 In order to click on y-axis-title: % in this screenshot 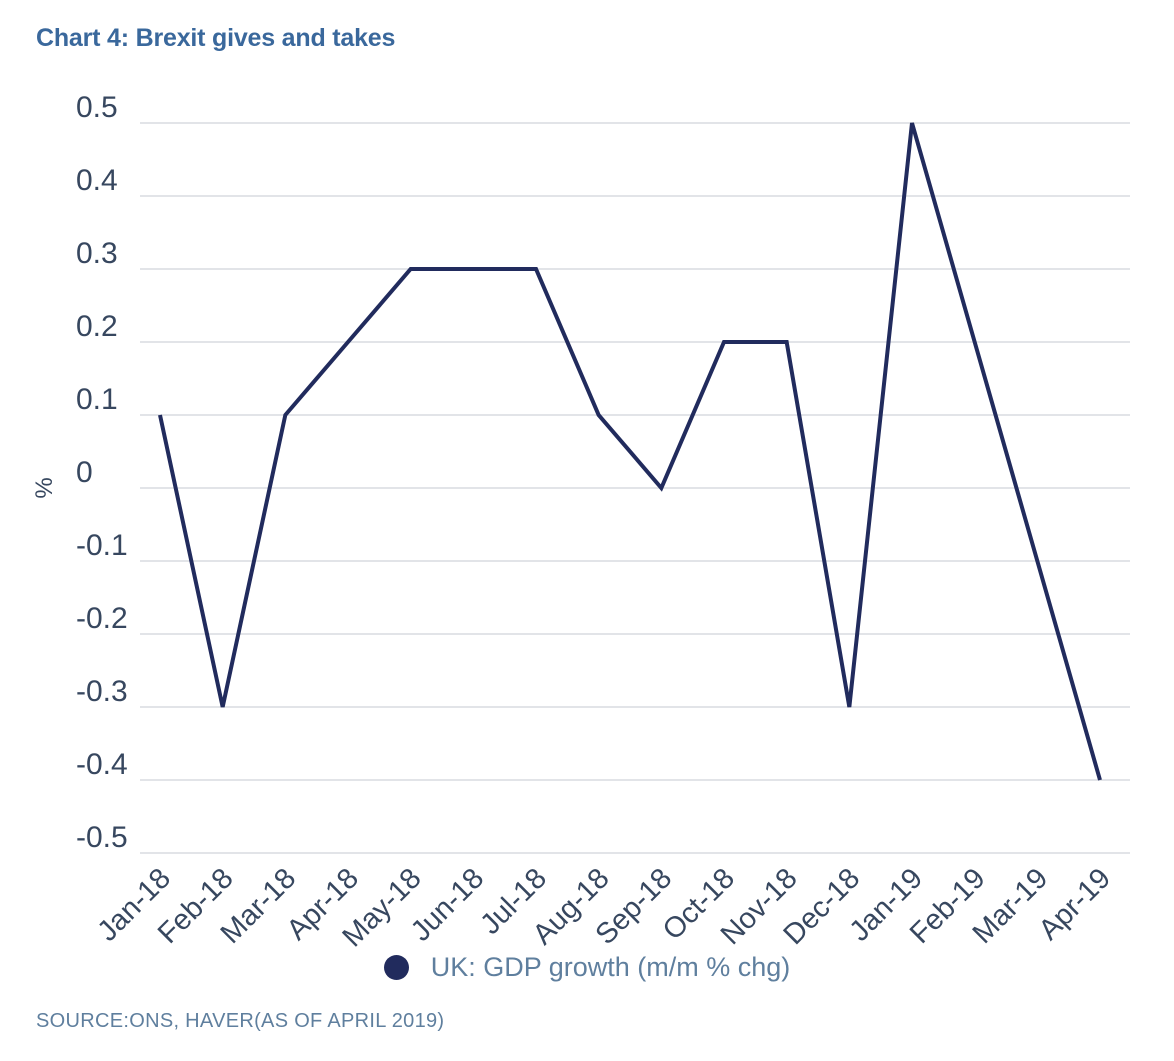, I will do `click(44, 487)`.